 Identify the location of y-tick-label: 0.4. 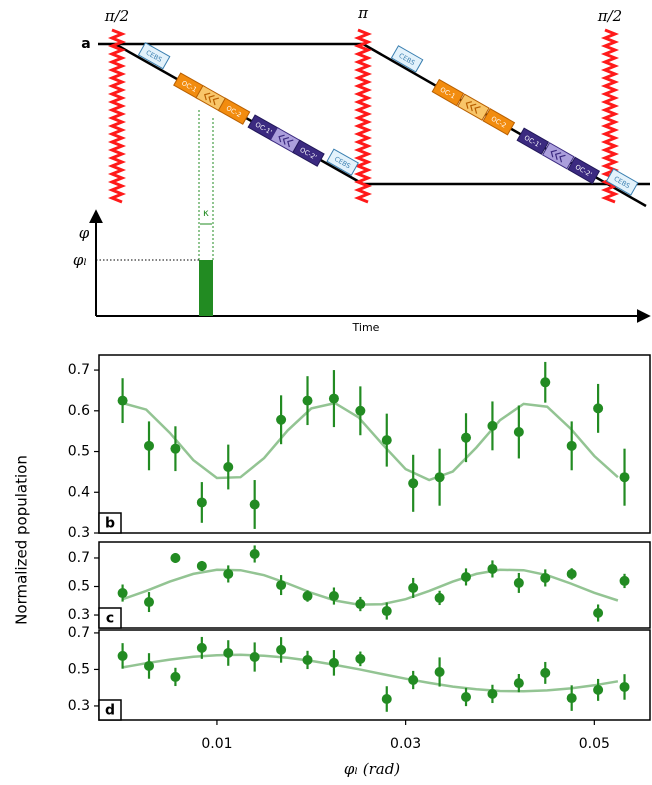
(79, 492).